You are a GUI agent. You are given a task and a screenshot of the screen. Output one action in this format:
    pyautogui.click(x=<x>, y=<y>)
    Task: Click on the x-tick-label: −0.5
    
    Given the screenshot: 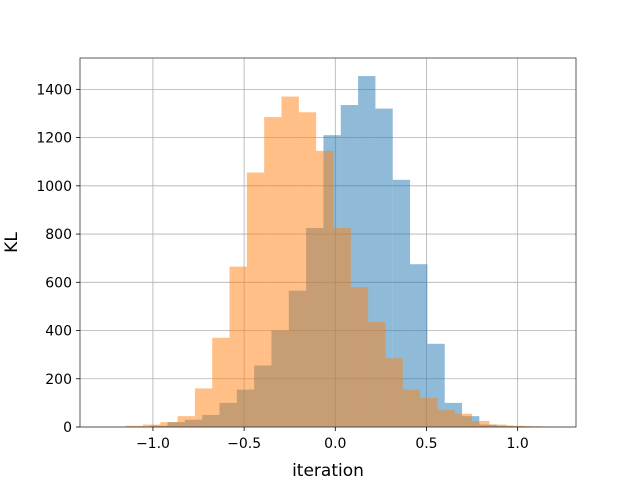 What is the action you would take?
    pyautogui.click(x=244, y=444)
    